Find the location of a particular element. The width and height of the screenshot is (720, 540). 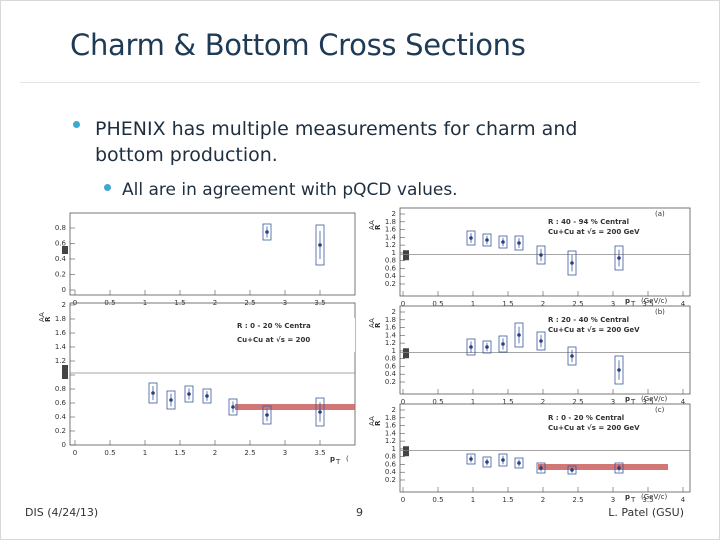

legend-text: R : 0 - 20 % Central is located at coordinates (586, 418).